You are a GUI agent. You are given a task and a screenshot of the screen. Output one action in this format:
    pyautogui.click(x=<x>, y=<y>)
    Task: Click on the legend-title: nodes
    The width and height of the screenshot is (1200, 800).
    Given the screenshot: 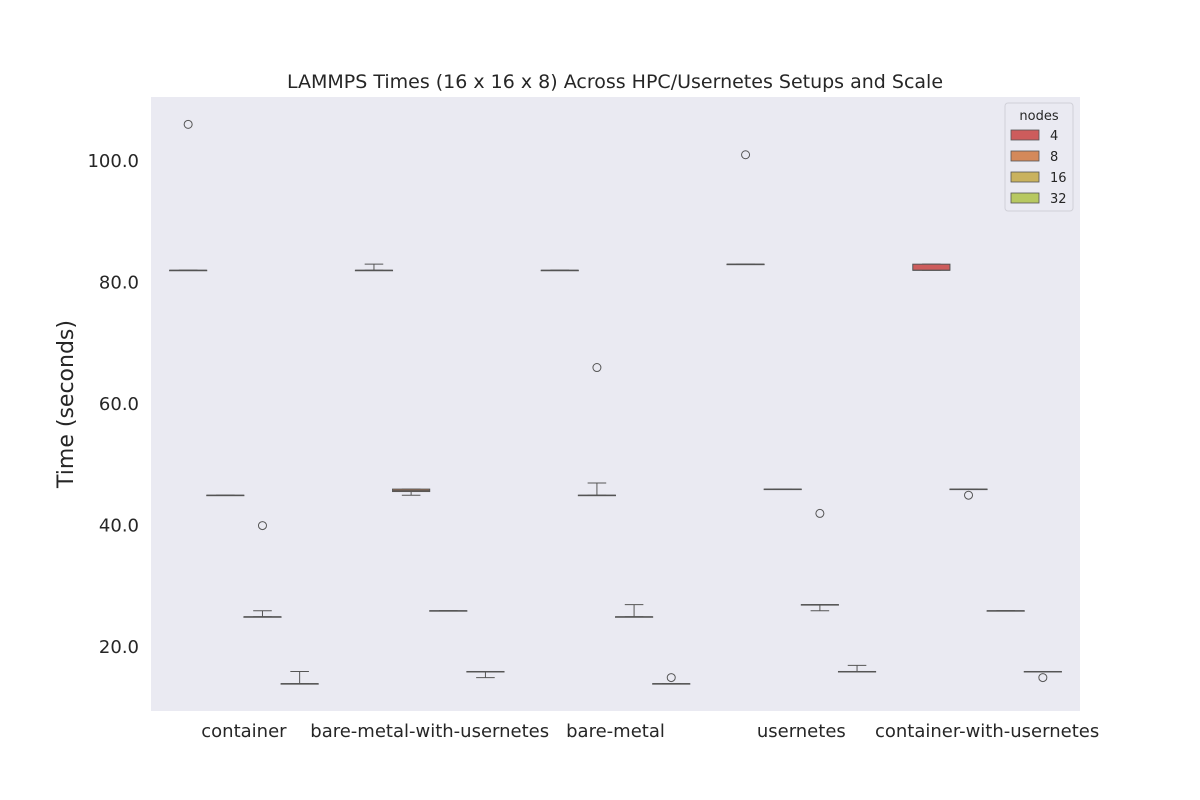 What is the action you would take?
    pyautogui.click(x=1038, y=116)
    